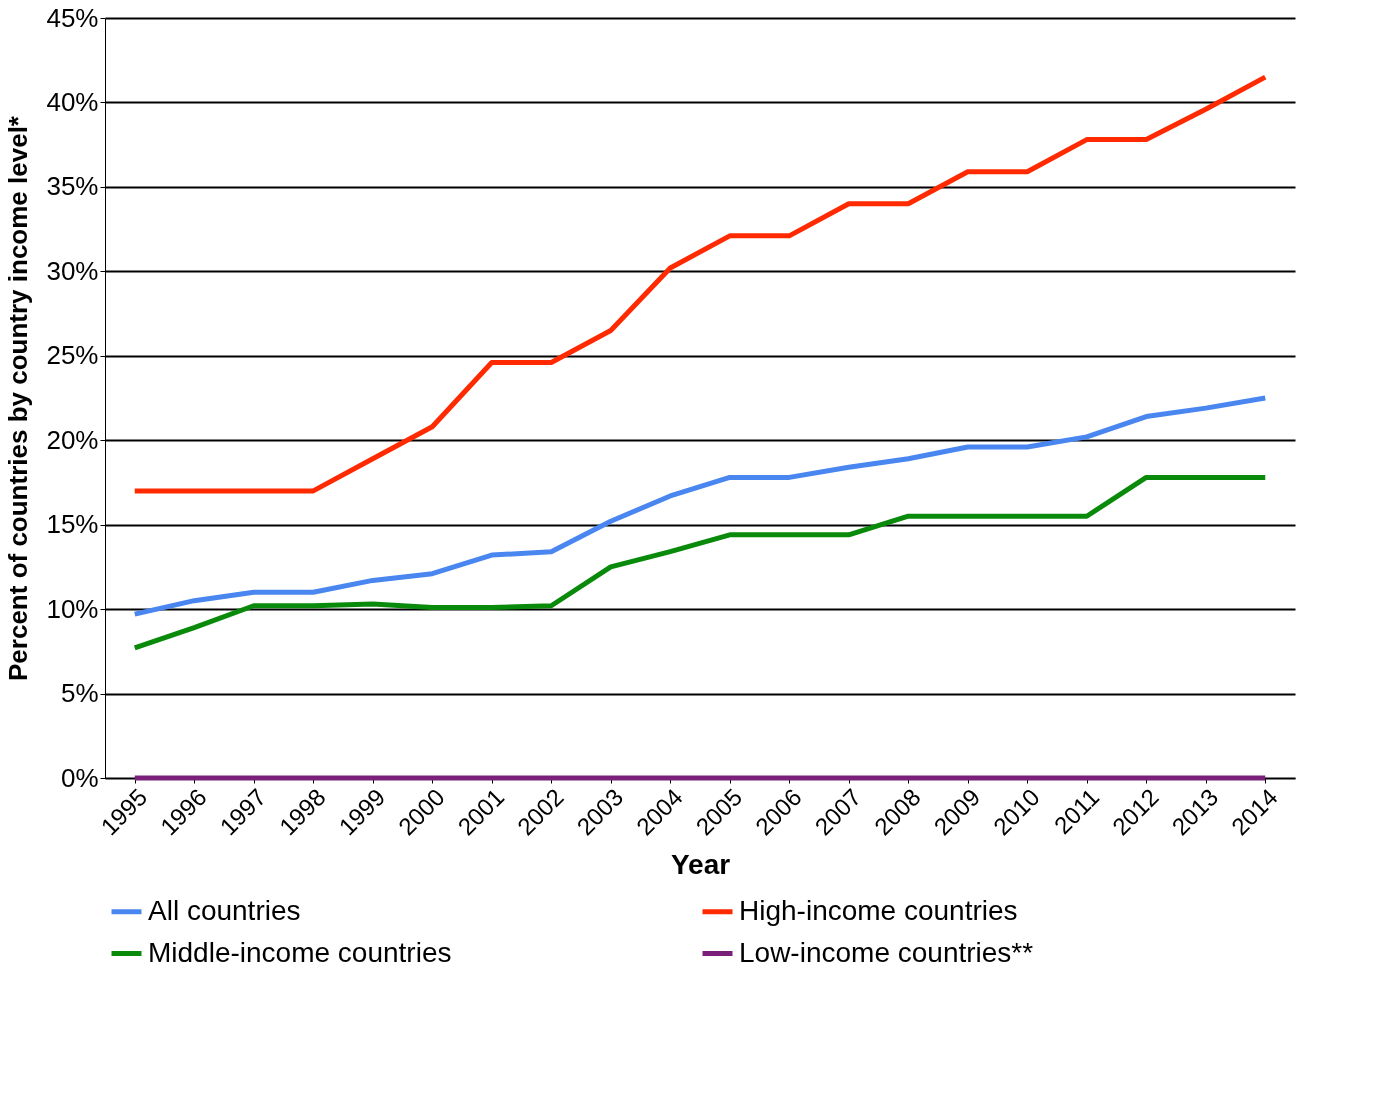 This screenshot has width=1379, height=1107. I want to click on y-tick-label: 20%, so click(72, 439).